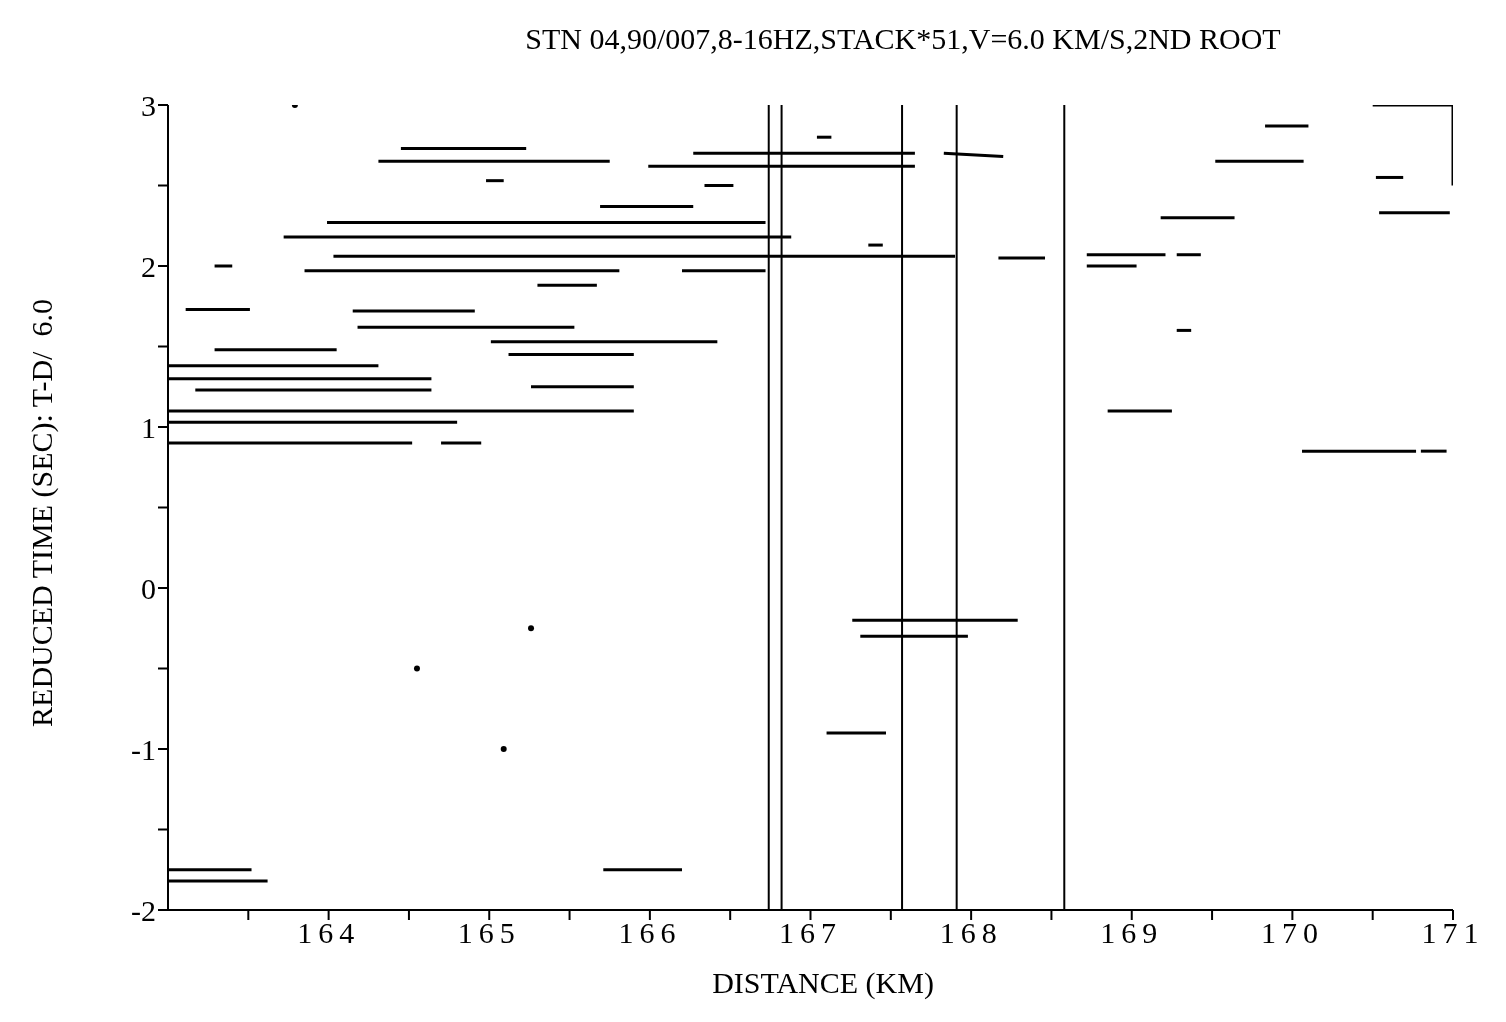  Describe the element at coordinates (42, 513) in the screenshot. I see `y-axis-title: REDUCED TIME (SEC): T-D/ 6.0` at that location.